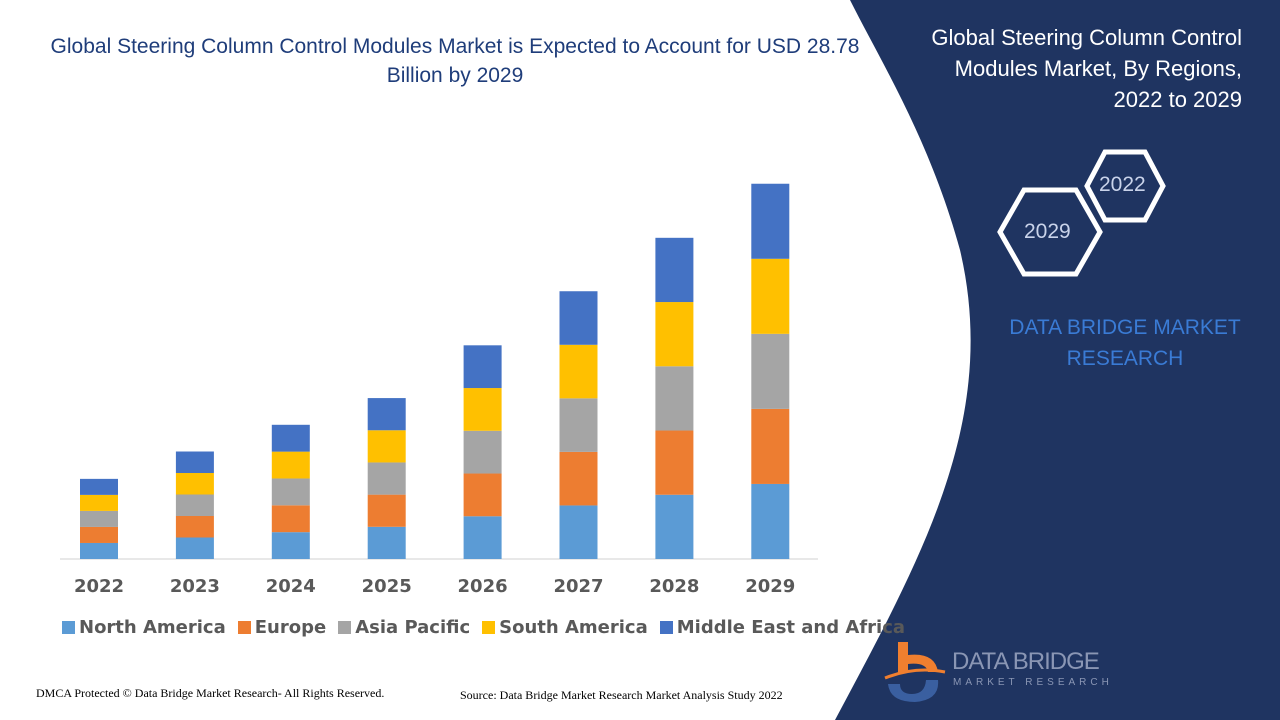  I want to click on legend-item: North America, so click(144, 627).